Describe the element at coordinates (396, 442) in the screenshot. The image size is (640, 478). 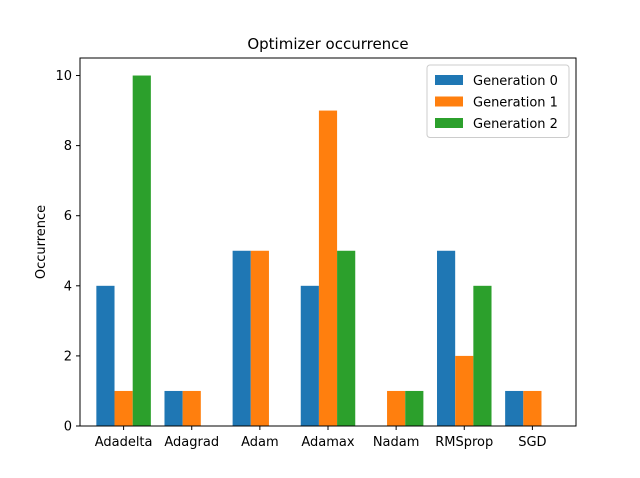
I see `x-tick-label: Nadam` at that location.